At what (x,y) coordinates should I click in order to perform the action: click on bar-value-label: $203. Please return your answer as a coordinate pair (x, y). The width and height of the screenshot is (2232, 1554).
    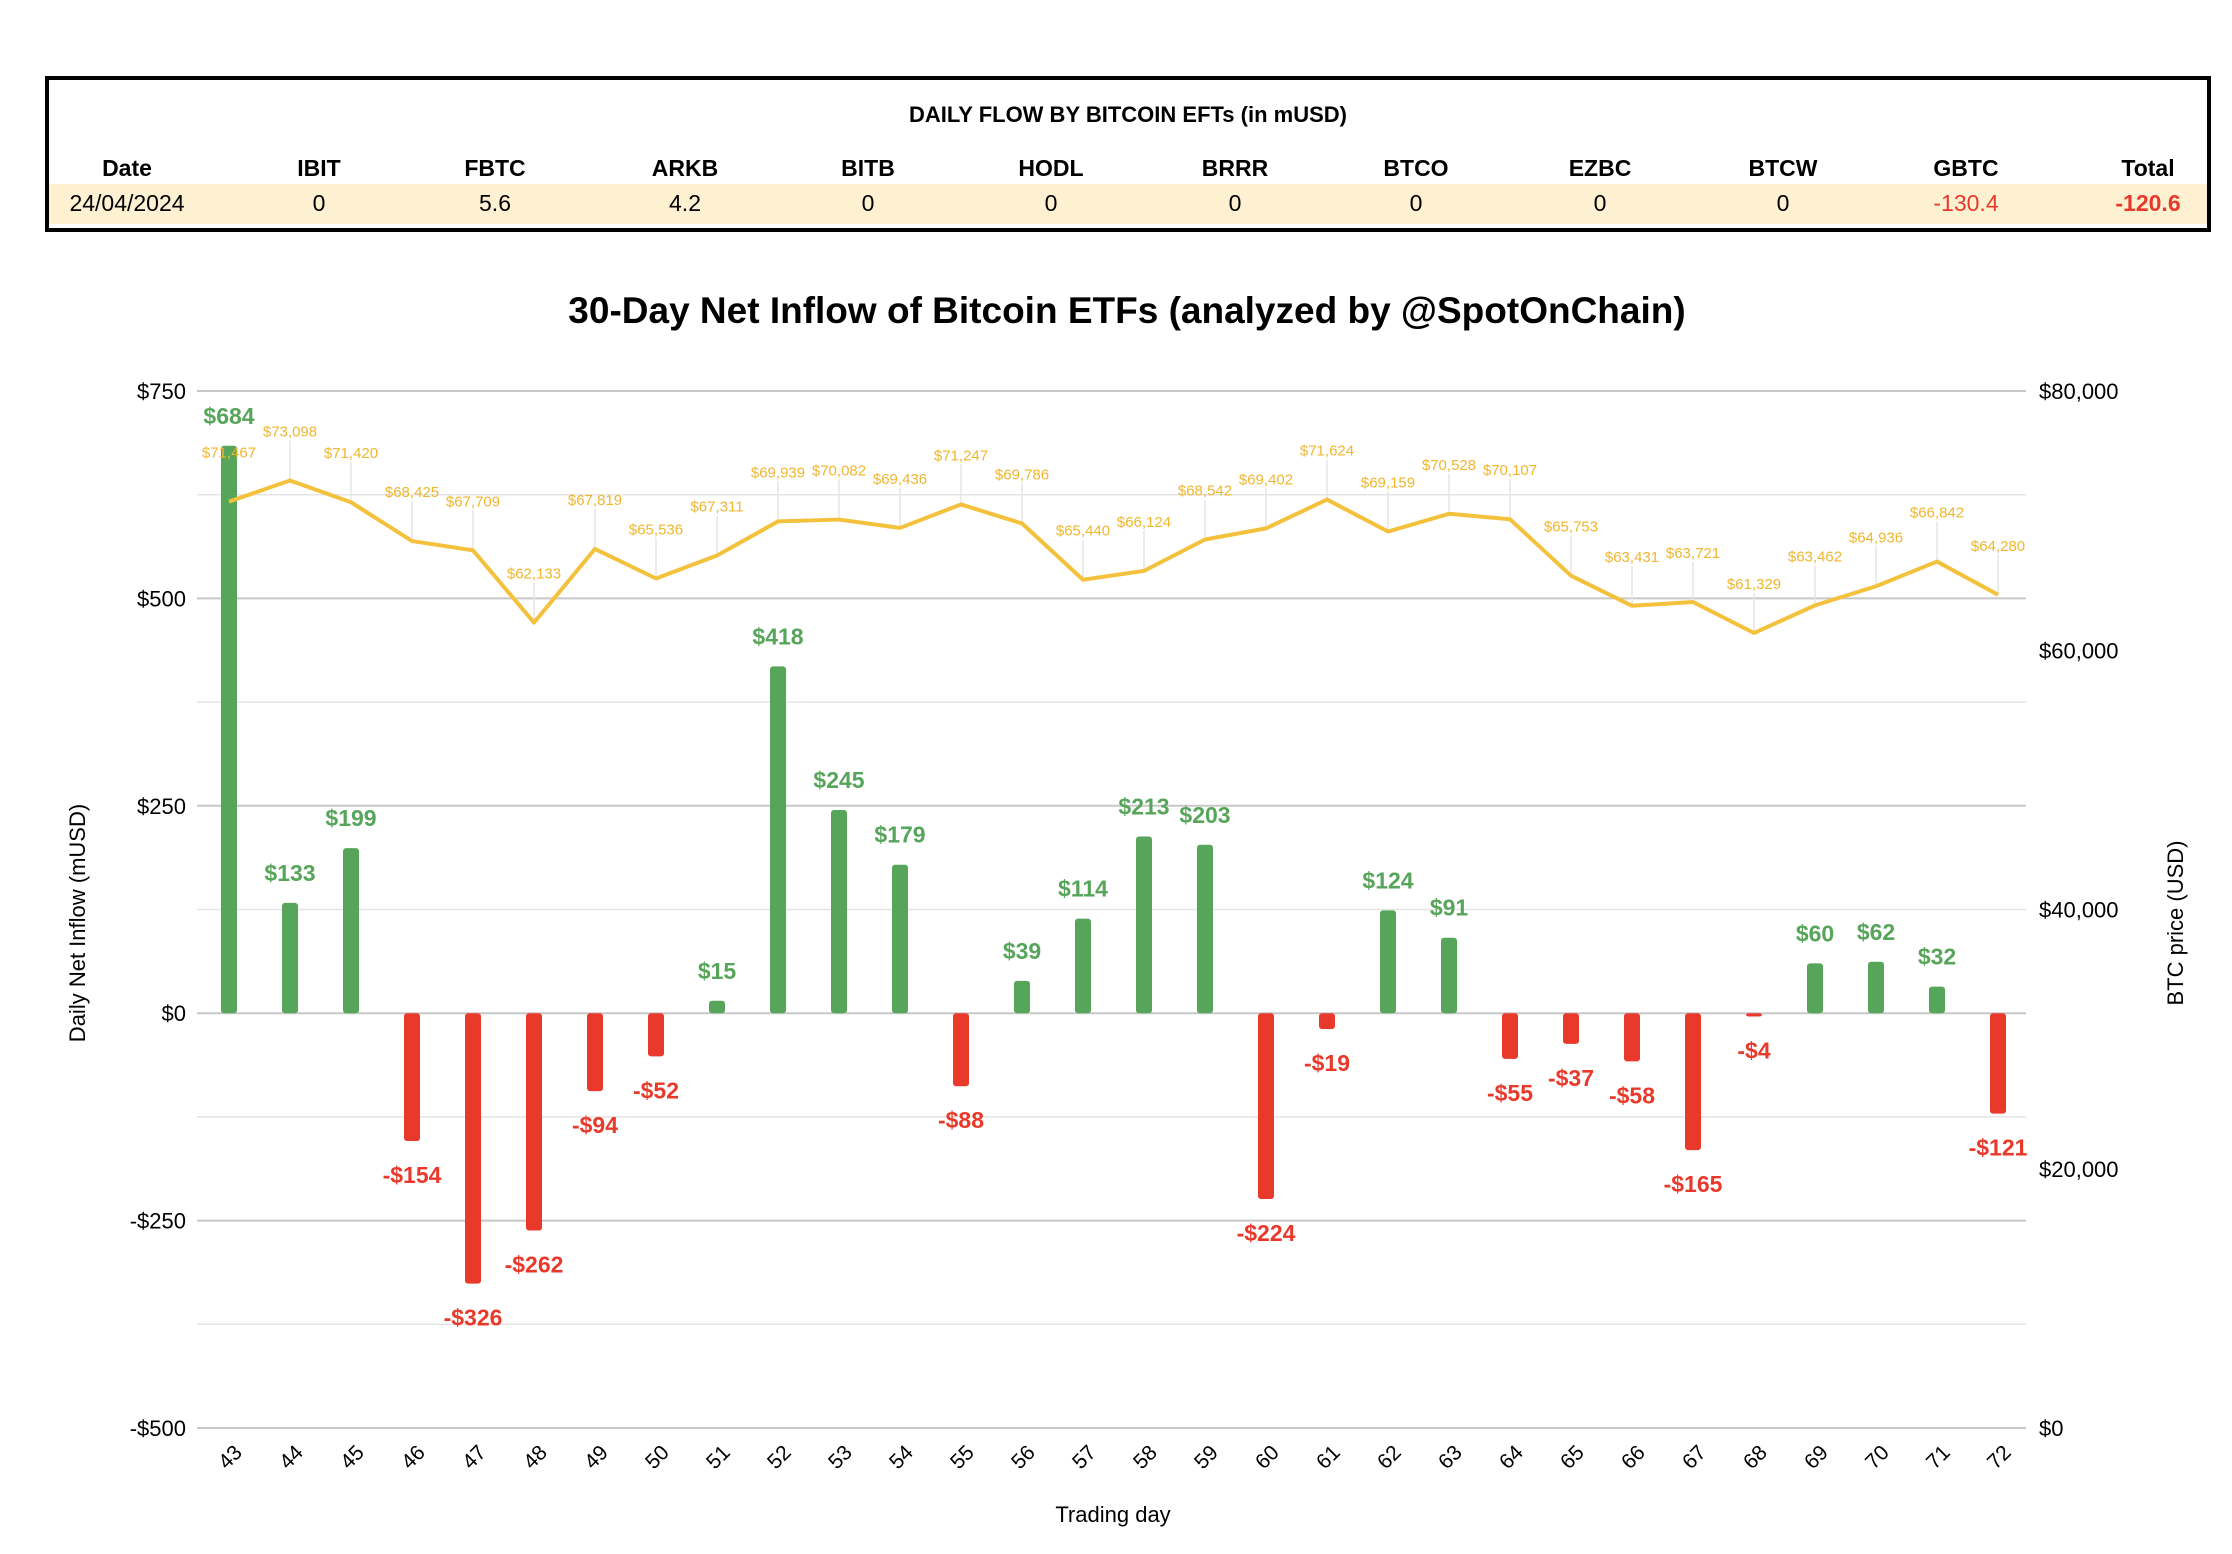
    Looking at the image, I should click on (1204, 815).